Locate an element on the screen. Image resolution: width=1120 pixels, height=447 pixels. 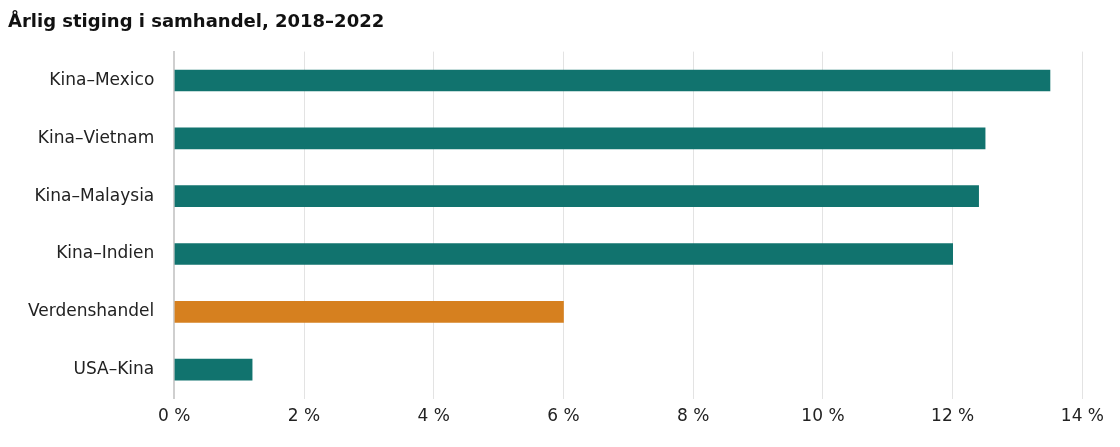
x-tick-label: 14 % is located at coordinates (1082, 415).